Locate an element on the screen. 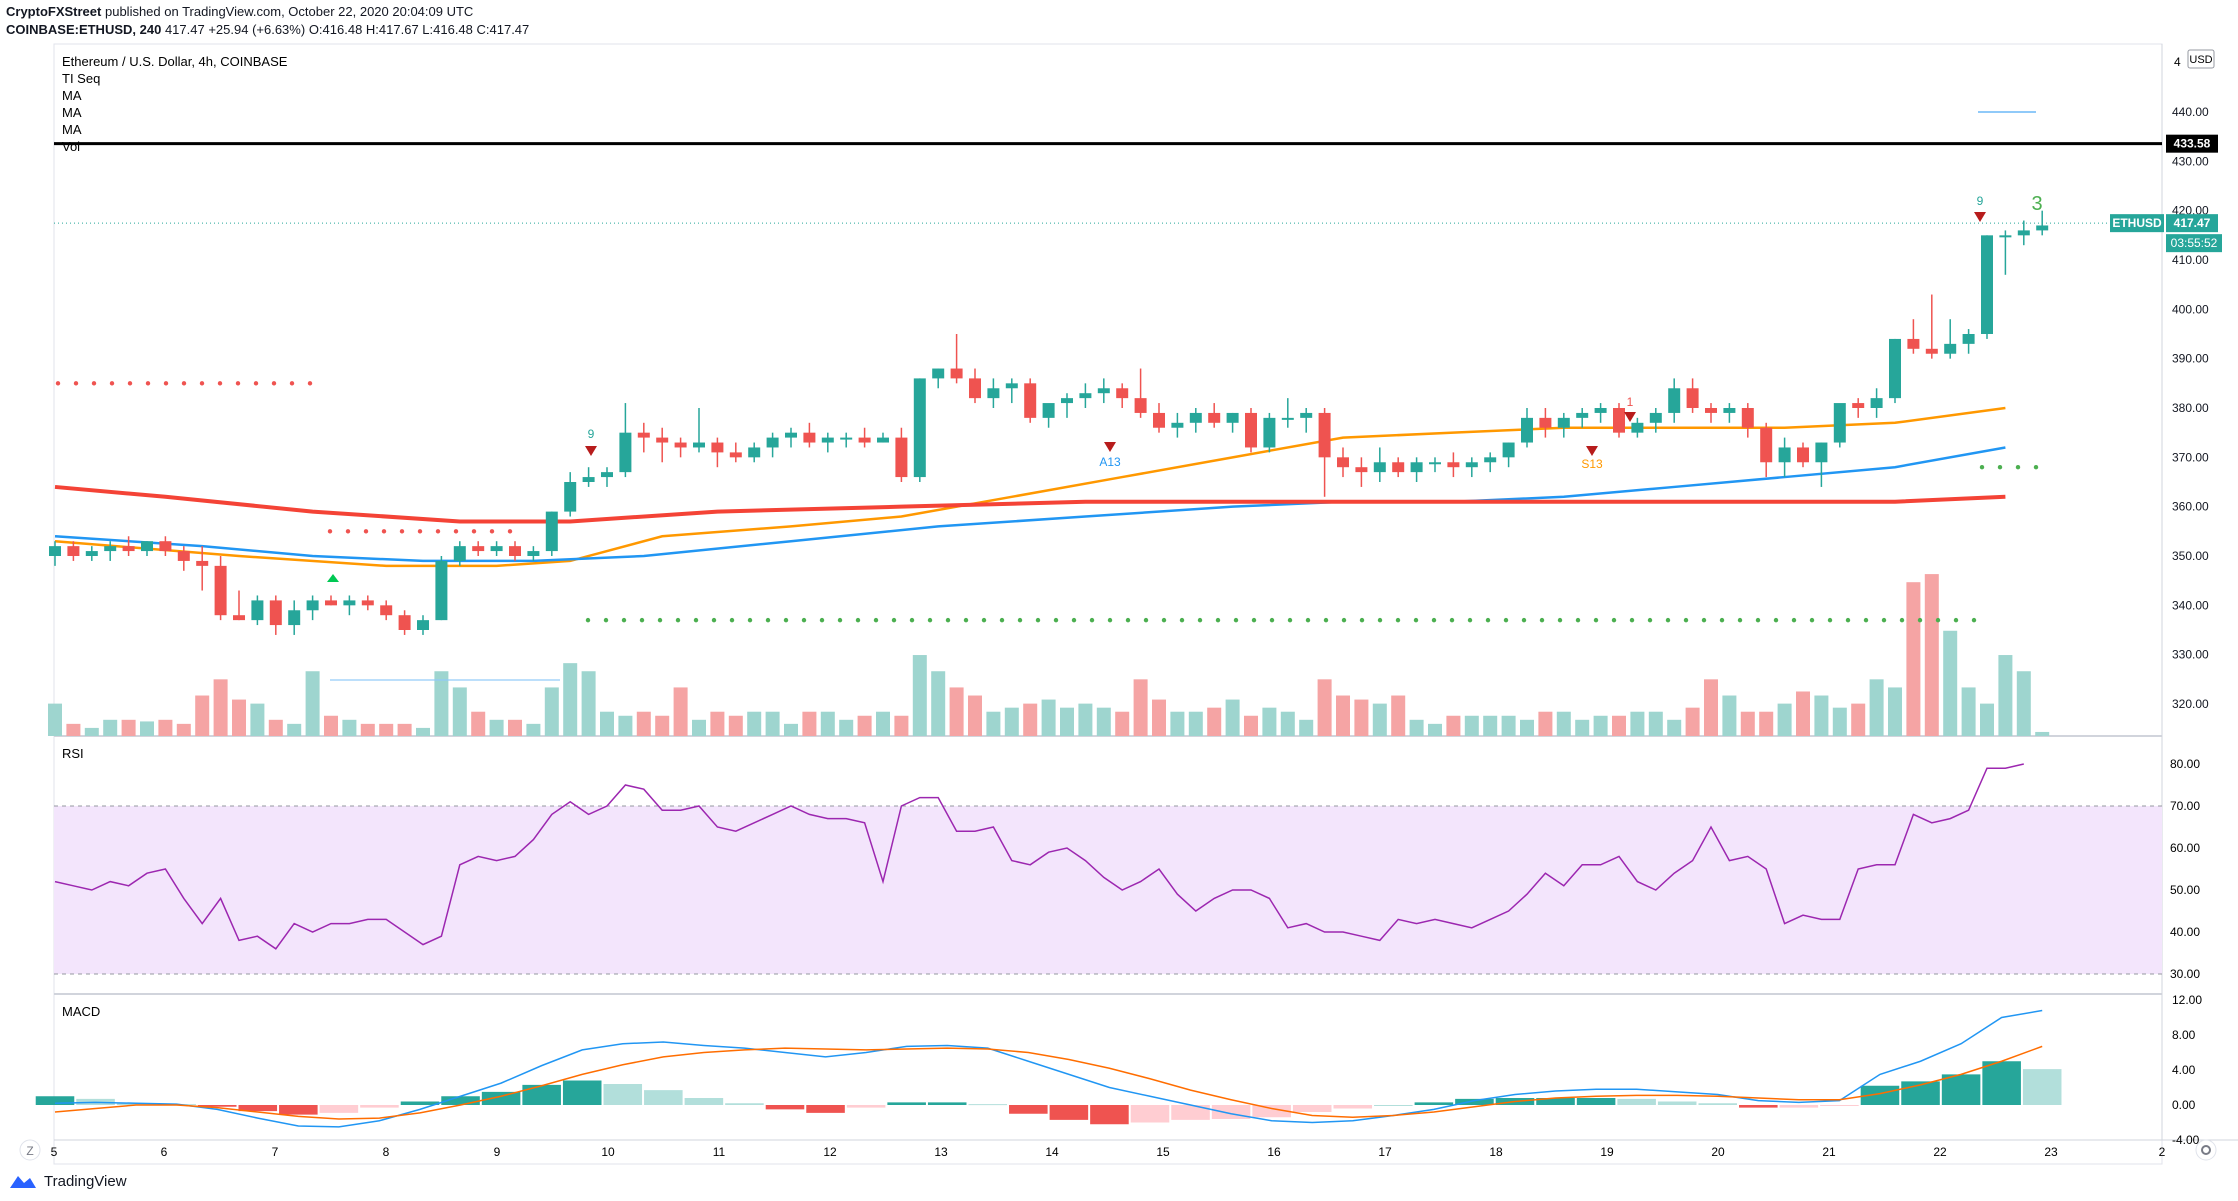 This screenshot has width=2238, height=1201. legend-title: Ethereum / U.S. Dollar, 4h, COINBASE is located at coordinates (175, 61).